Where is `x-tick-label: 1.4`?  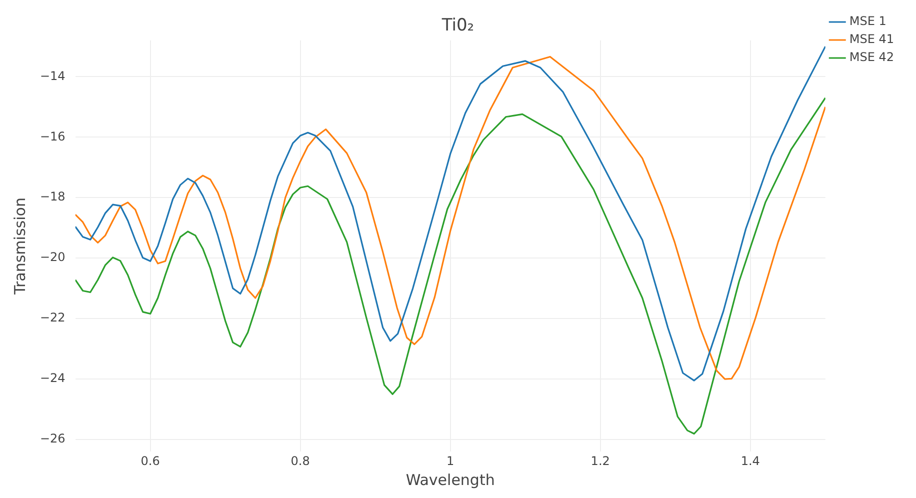 x-tick-label: 1.4 is located at coordinates (750, 461).